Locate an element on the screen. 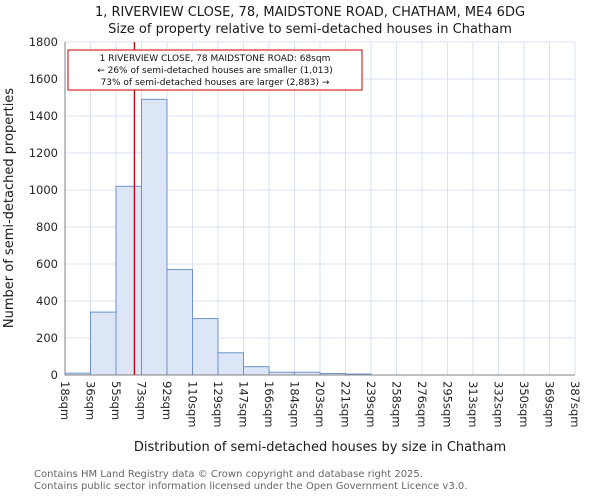  x-tick-label: 166sqm is located at coordinates (269, 404).